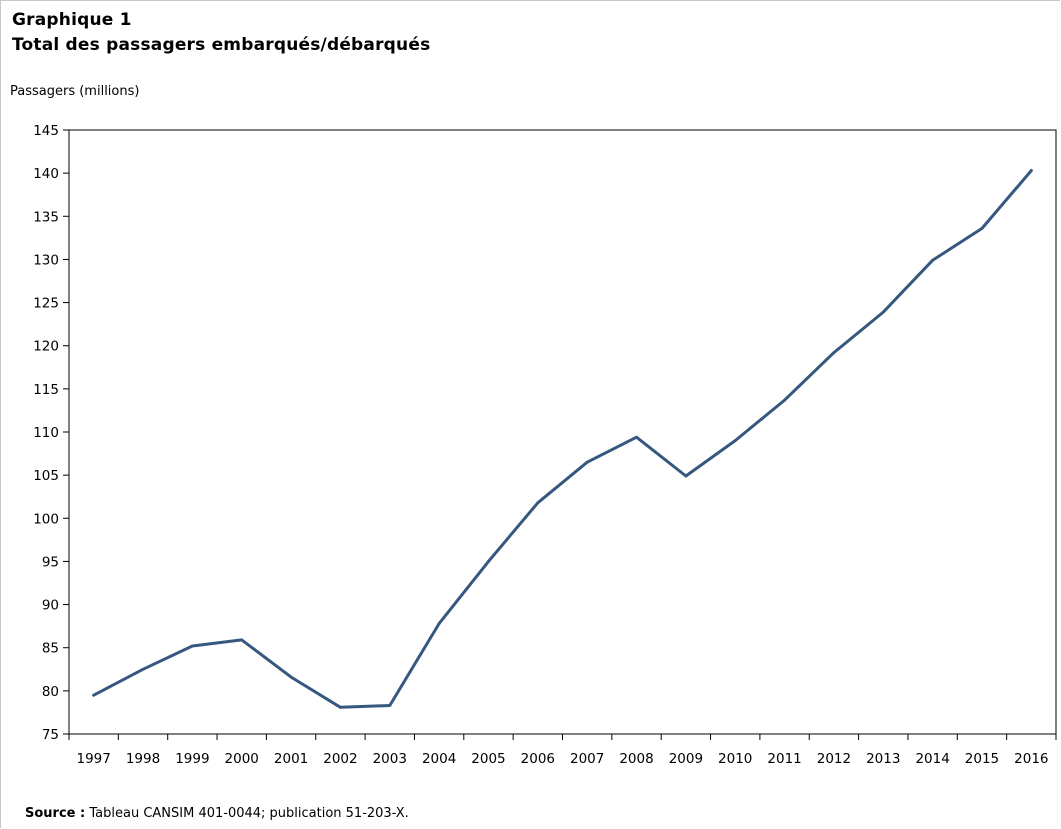 Image resolution: width=1061 pixels, height=829 pixels. Describe the element at coordinates (75, 91) in the screenshot. I see `y-axis-label: Passagers (millions)` at that location.